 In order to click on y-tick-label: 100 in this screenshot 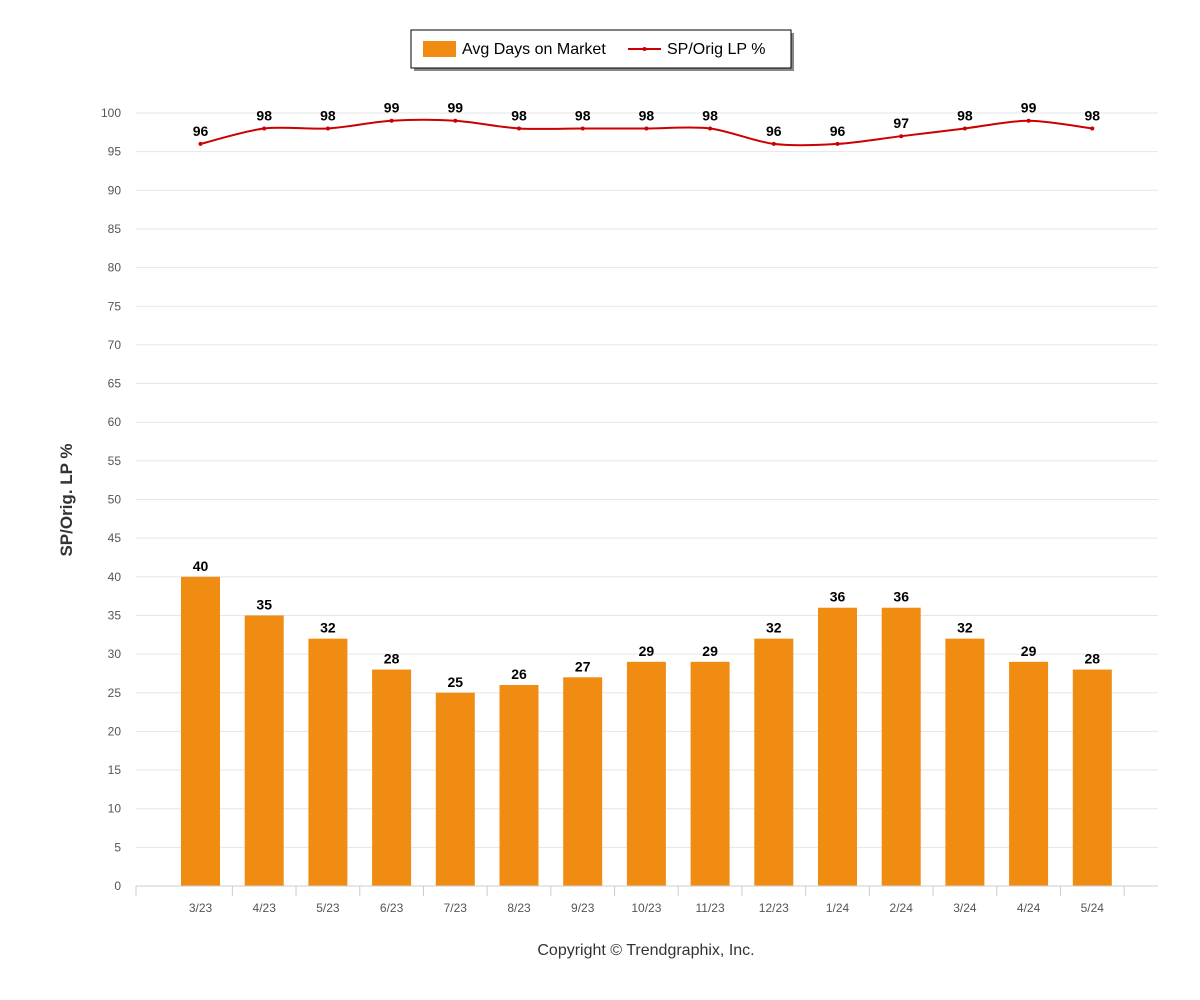, I will do `click(111, 113)`.